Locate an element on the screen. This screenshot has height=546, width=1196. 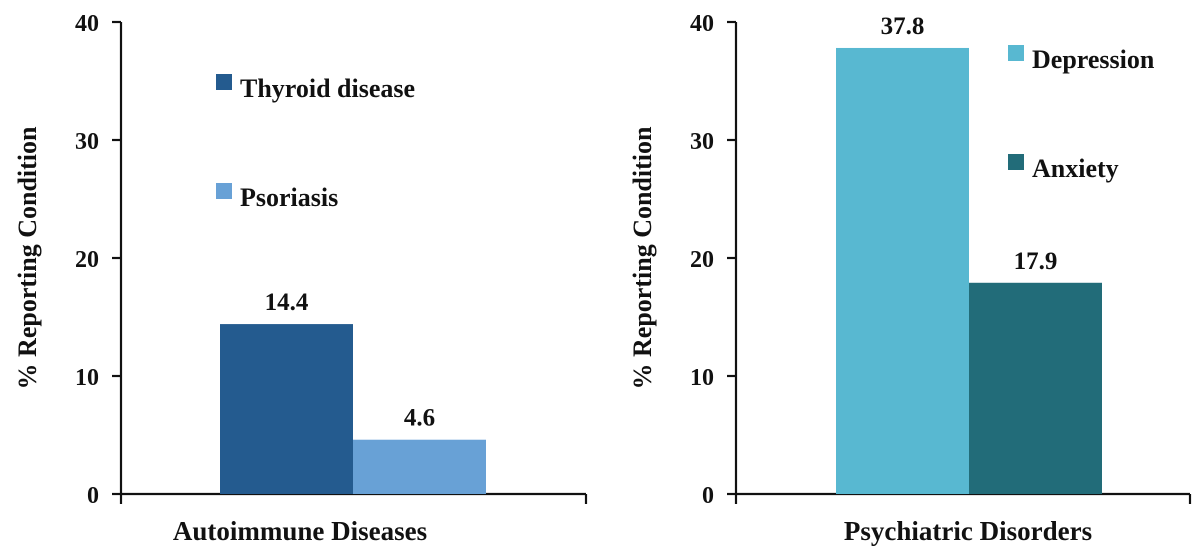
x-axis-title: Psychiatric Disorders is located at coordinates (968, 531).